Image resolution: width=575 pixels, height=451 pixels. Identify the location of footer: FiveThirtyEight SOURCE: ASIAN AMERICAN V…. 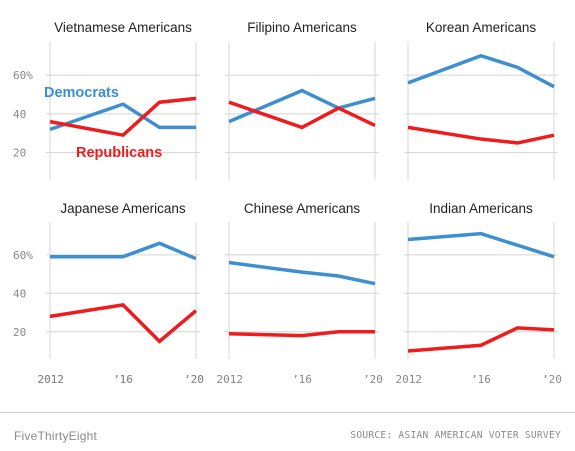
(287, 427).